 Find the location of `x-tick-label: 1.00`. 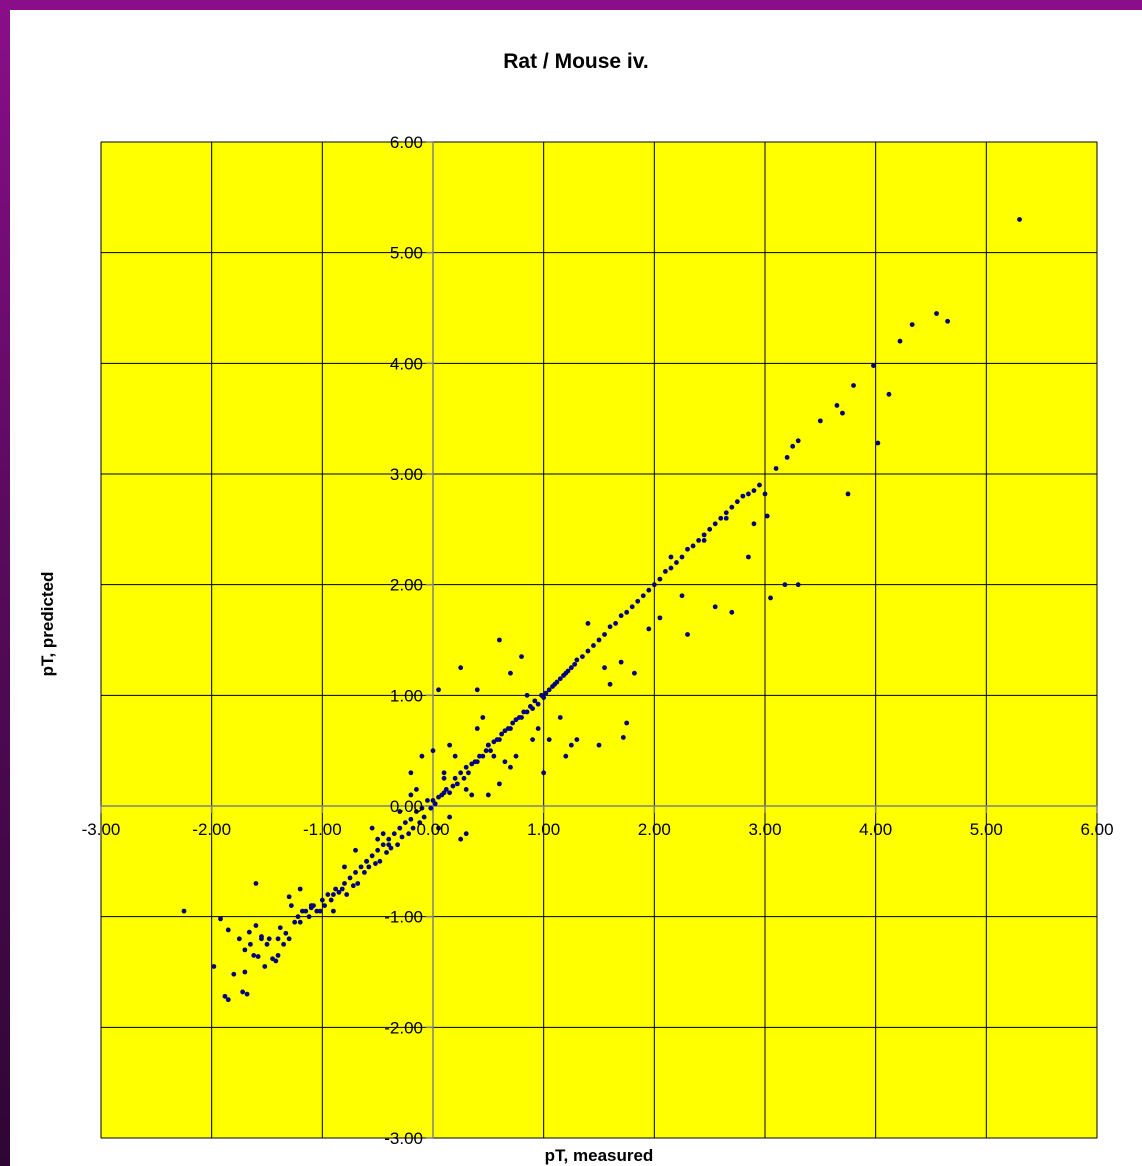

x-tick-label: 1.00 is located at coordinates (543, 829).